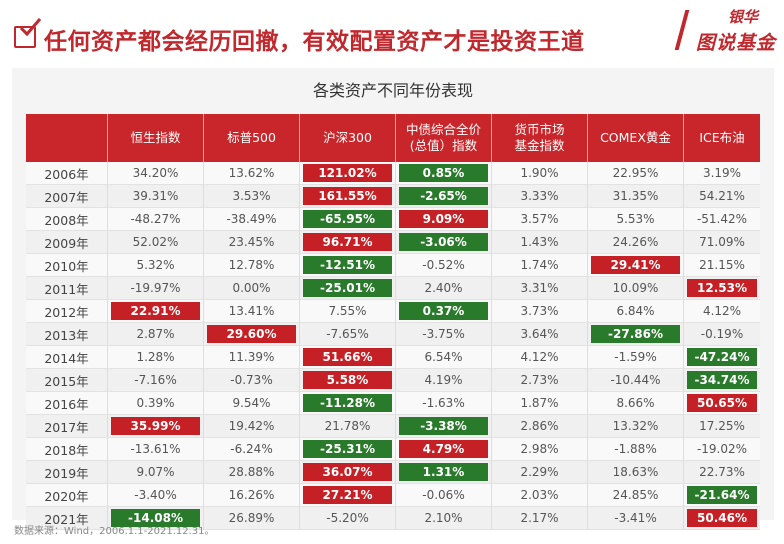  What do you see at coordinates (348, 138) in the screenshot?
I see `column-header: 沪深300` at bounding box center [348, 138].